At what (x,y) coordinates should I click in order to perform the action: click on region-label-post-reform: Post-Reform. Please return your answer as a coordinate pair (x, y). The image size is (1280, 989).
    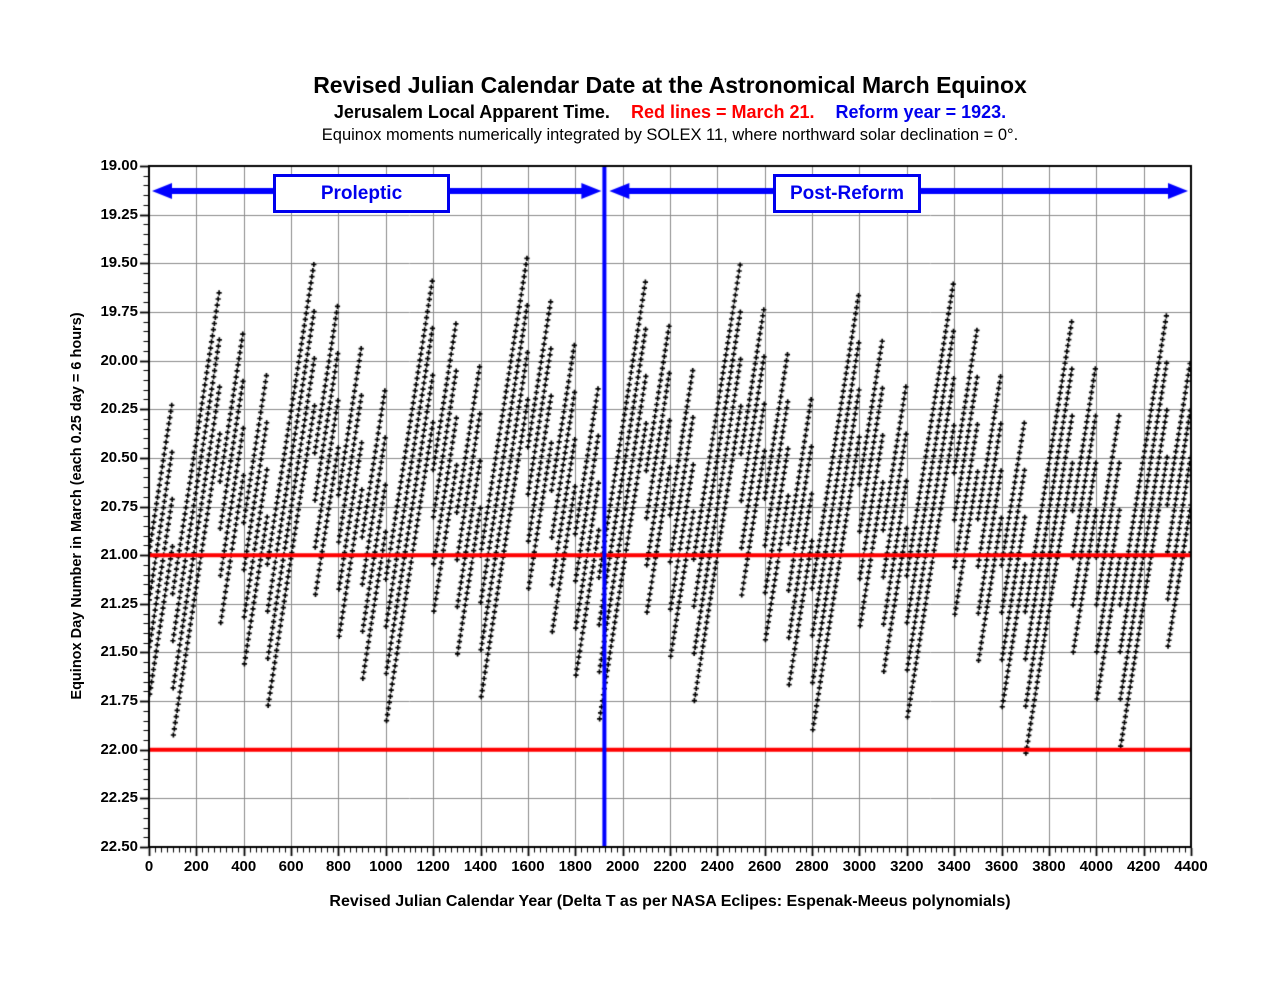
    Looking at the image, I should click on (847, 193).